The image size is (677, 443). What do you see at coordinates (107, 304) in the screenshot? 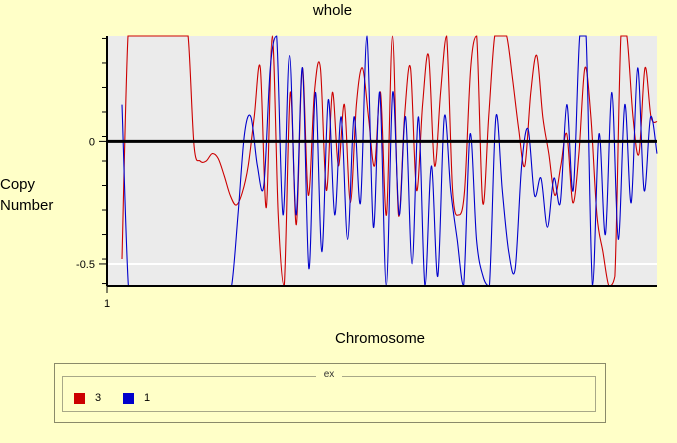
I see `x-tick-label: 1` at bounding box center [107, 304].